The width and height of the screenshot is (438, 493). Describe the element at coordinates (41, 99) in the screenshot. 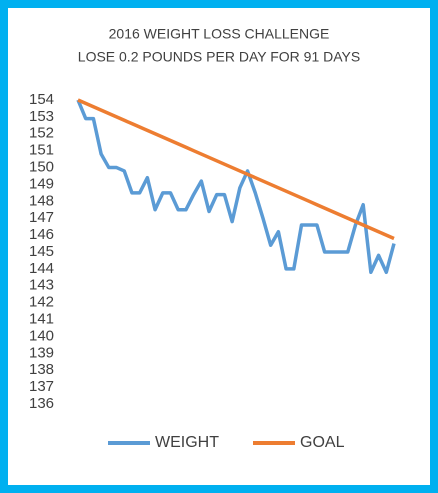

I see `y-tick-label: 154` at that location.